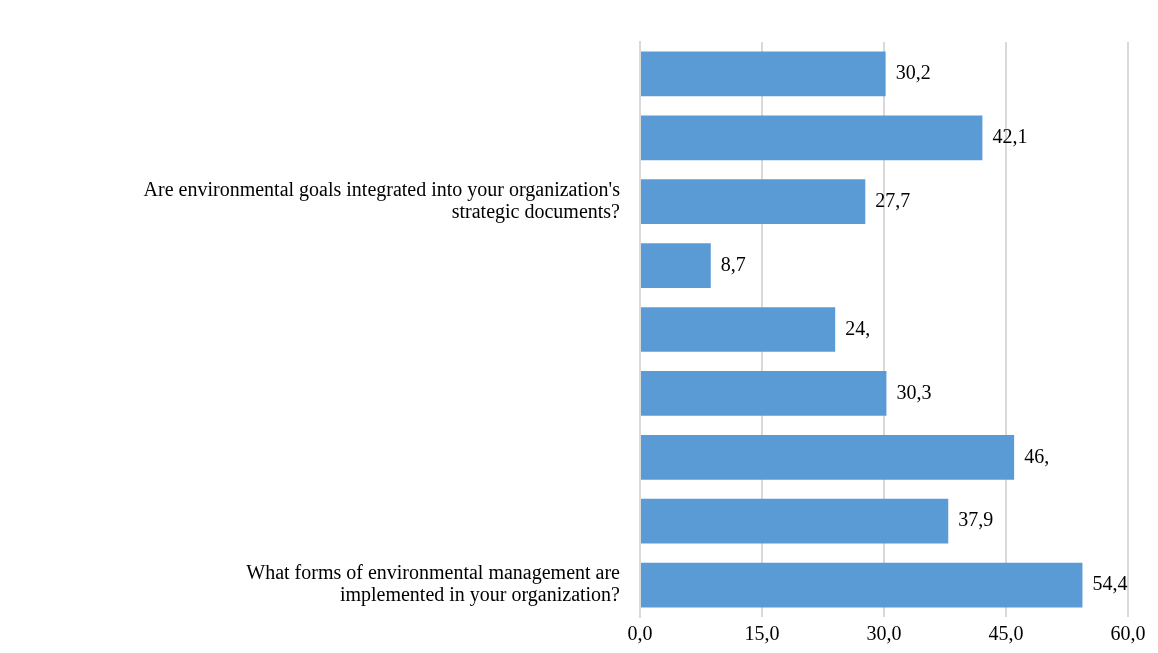  Describe the element at coordinates (1037, 455) in the screenshot. I see `data-label: 46,` at that location.